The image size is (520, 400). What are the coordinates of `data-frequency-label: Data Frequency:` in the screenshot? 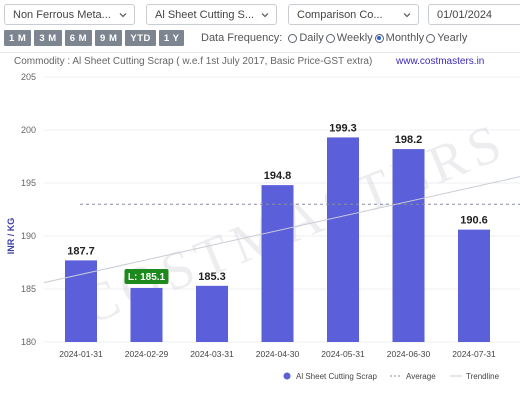 It's located at (242, 38).